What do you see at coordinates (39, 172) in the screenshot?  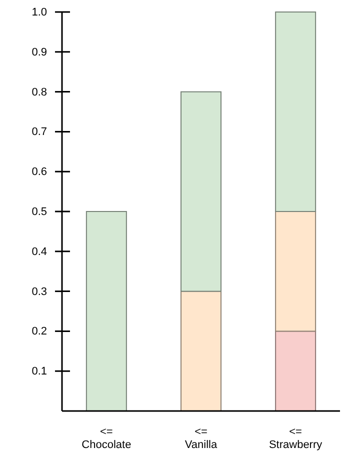 I see `y-tick-label: 0.6` at bounding box center [39, 172].